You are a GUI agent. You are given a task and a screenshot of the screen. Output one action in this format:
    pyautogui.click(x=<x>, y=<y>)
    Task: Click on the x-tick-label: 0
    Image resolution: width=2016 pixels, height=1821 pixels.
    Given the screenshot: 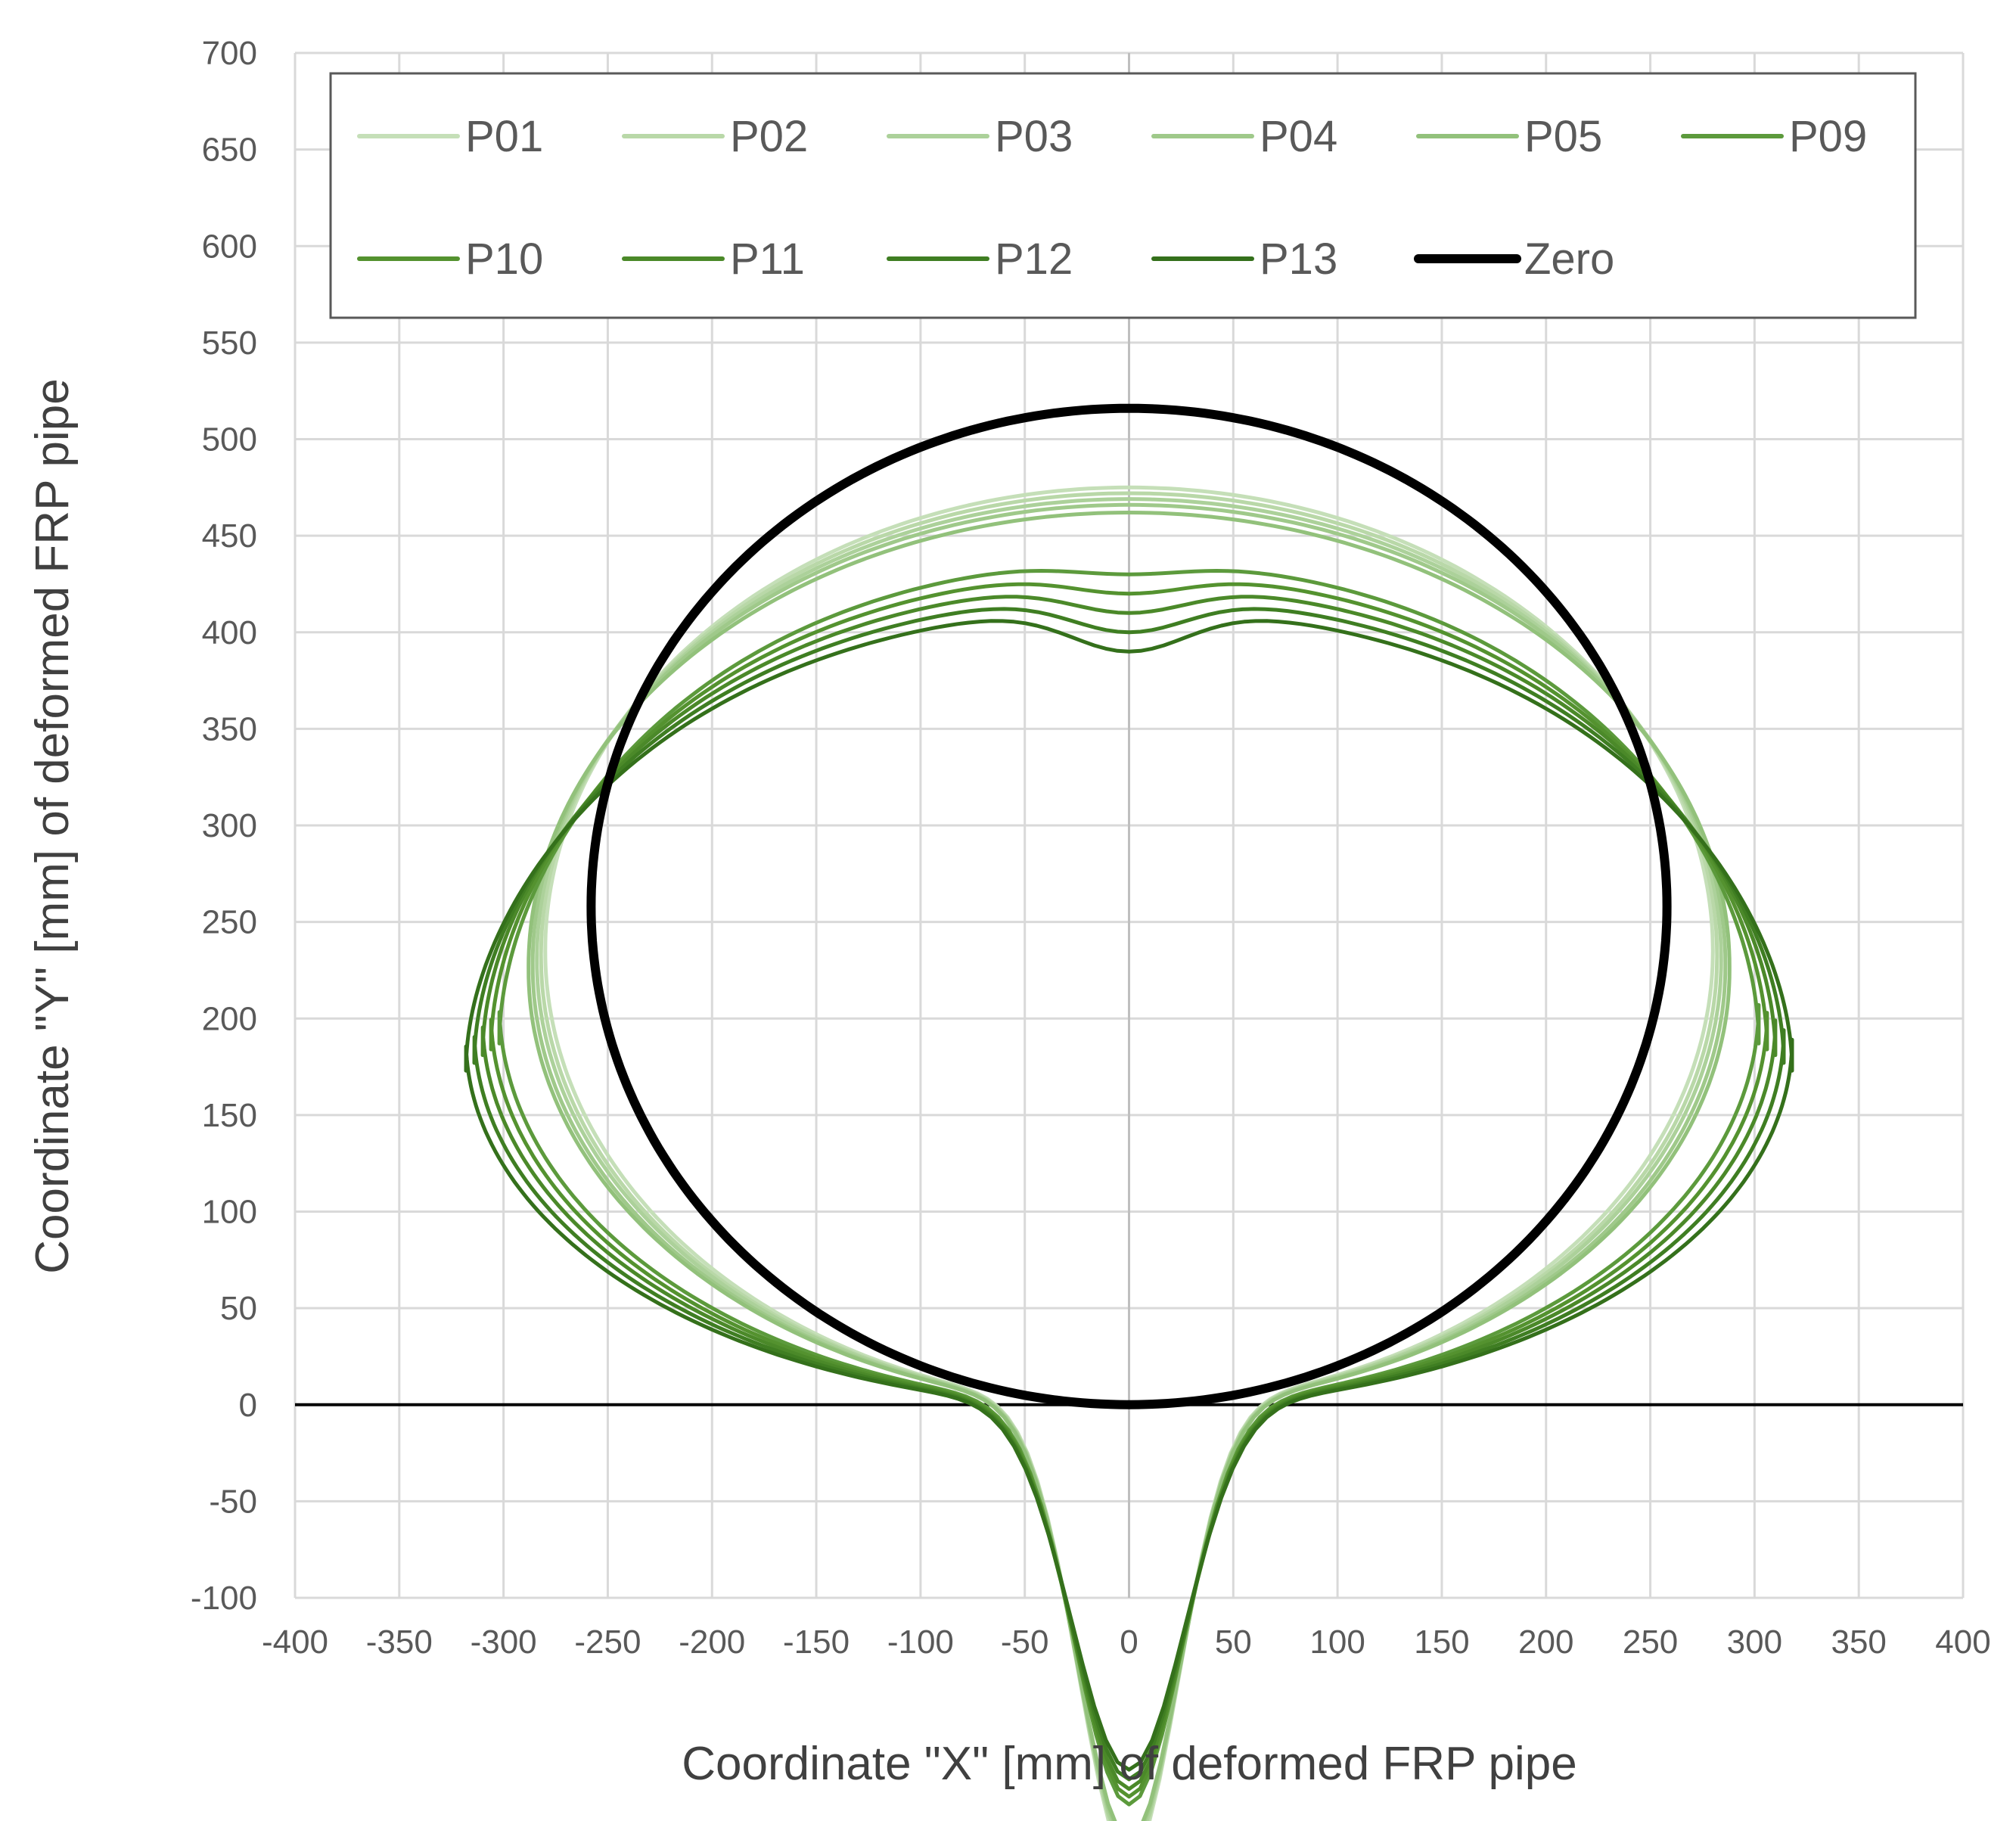 What is the action you would take?
    pyautogui.click(x=1129, y=1642)
    